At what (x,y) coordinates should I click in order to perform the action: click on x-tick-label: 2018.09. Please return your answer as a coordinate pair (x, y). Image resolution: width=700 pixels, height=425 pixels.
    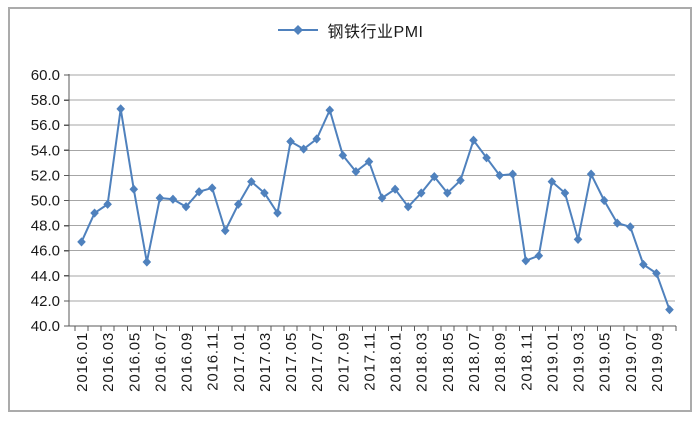
    Looking at the image, I should click on (500, 362).